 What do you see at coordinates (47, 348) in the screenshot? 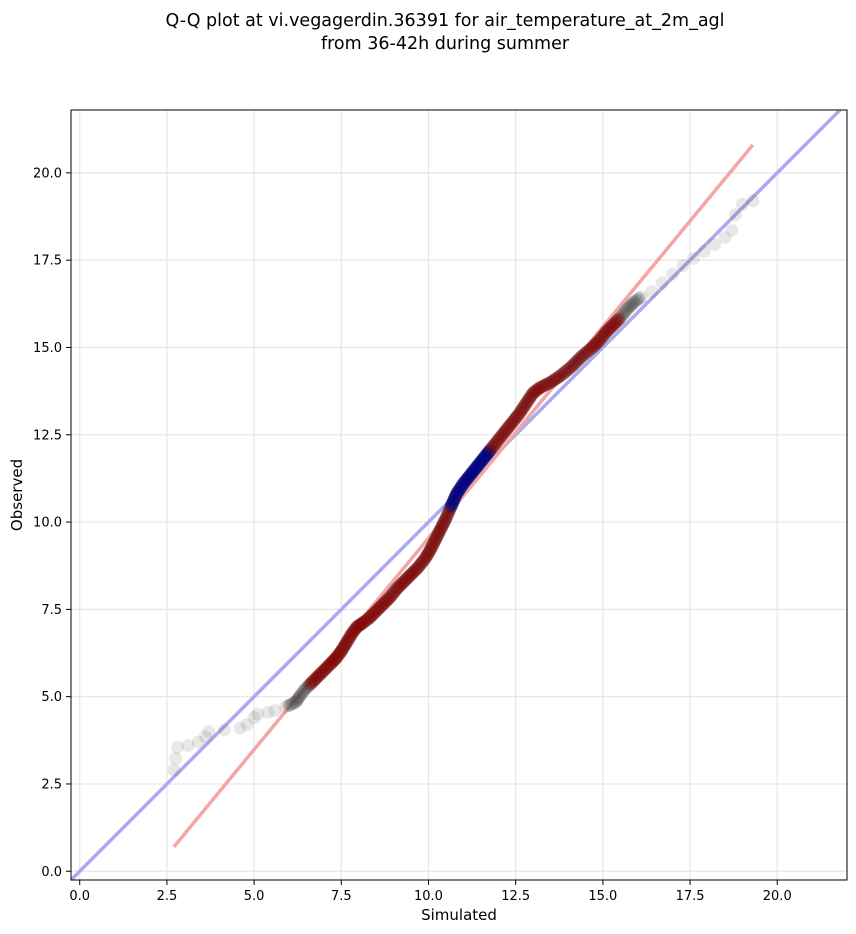
I see `y-tick-label-6: 15.0` at bounding box center [47, 348].